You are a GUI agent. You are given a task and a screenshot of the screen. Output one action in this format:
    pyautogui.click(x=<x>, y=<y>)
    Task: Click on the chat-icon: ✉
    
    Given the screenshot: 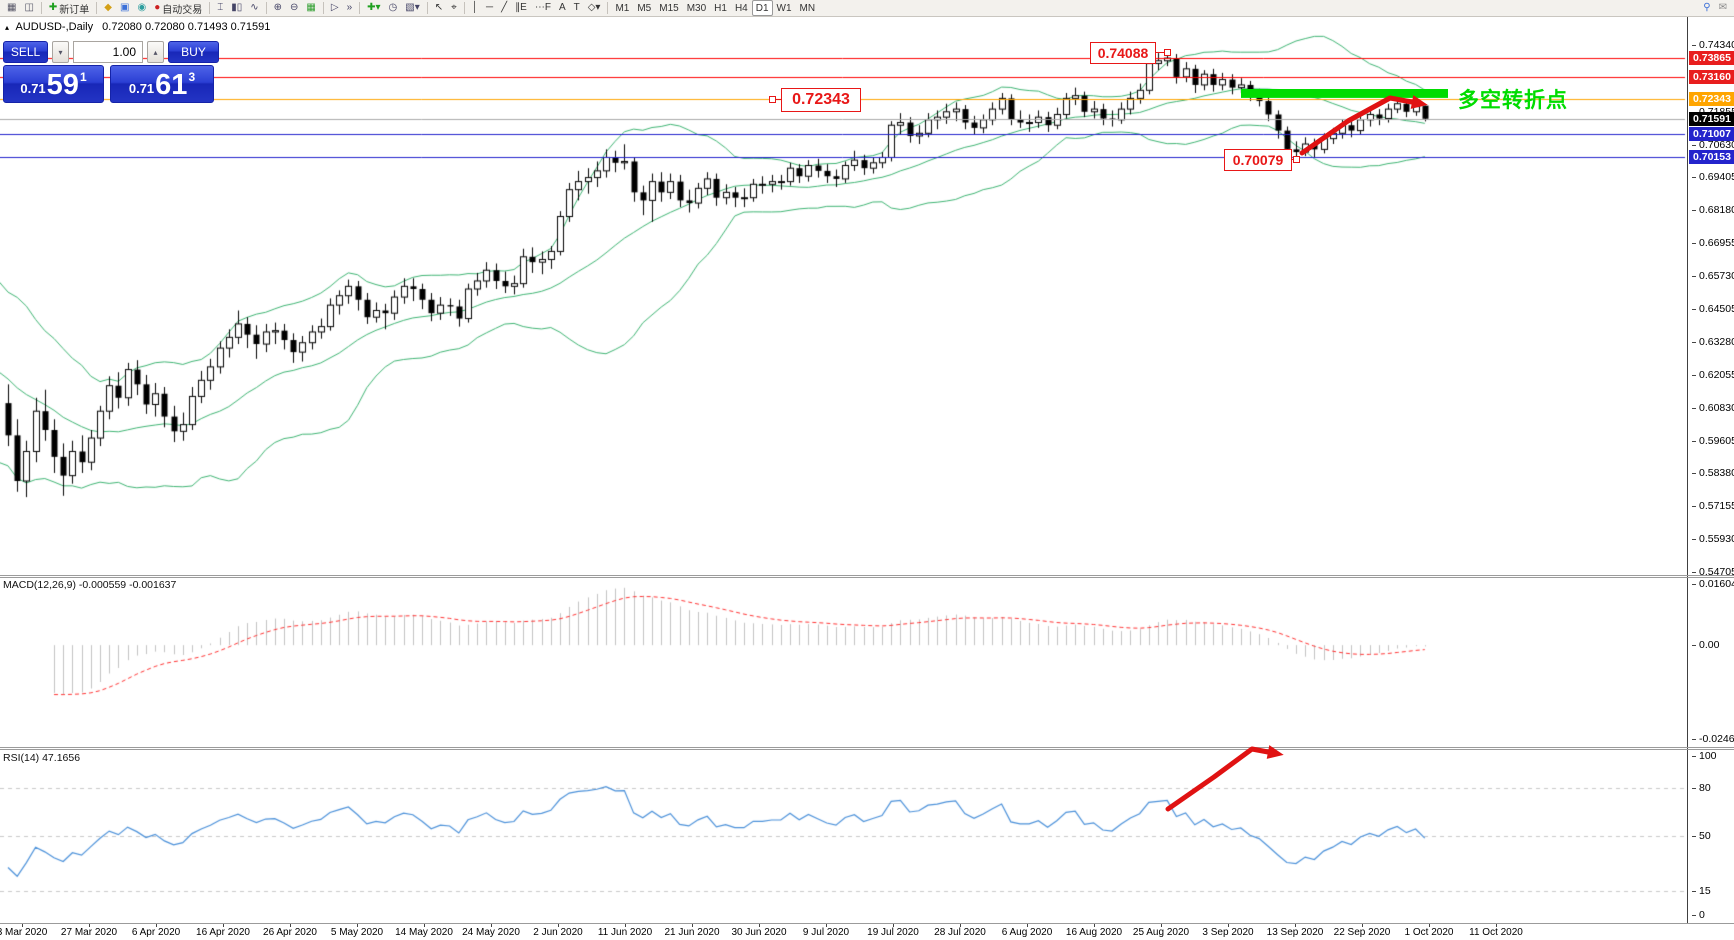 What is the action you would take?
    pyautogui.click(x=1723, y=8)
    